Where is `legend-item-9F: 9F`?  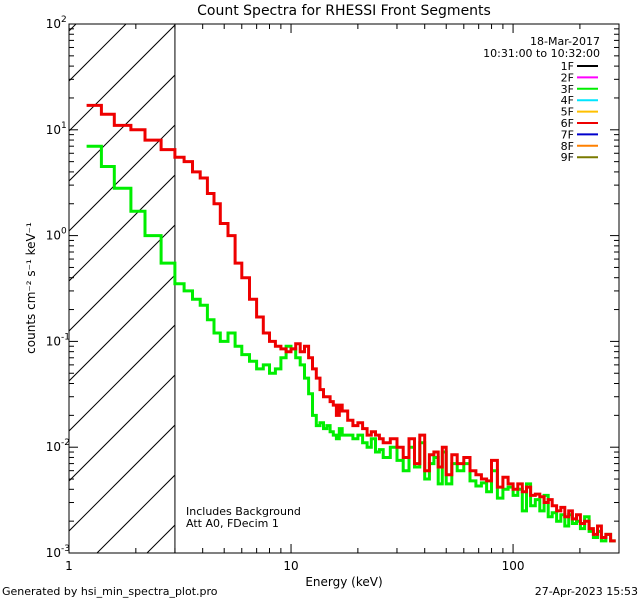
legend-item-9F: 9F is located at coordinates (579, 157).